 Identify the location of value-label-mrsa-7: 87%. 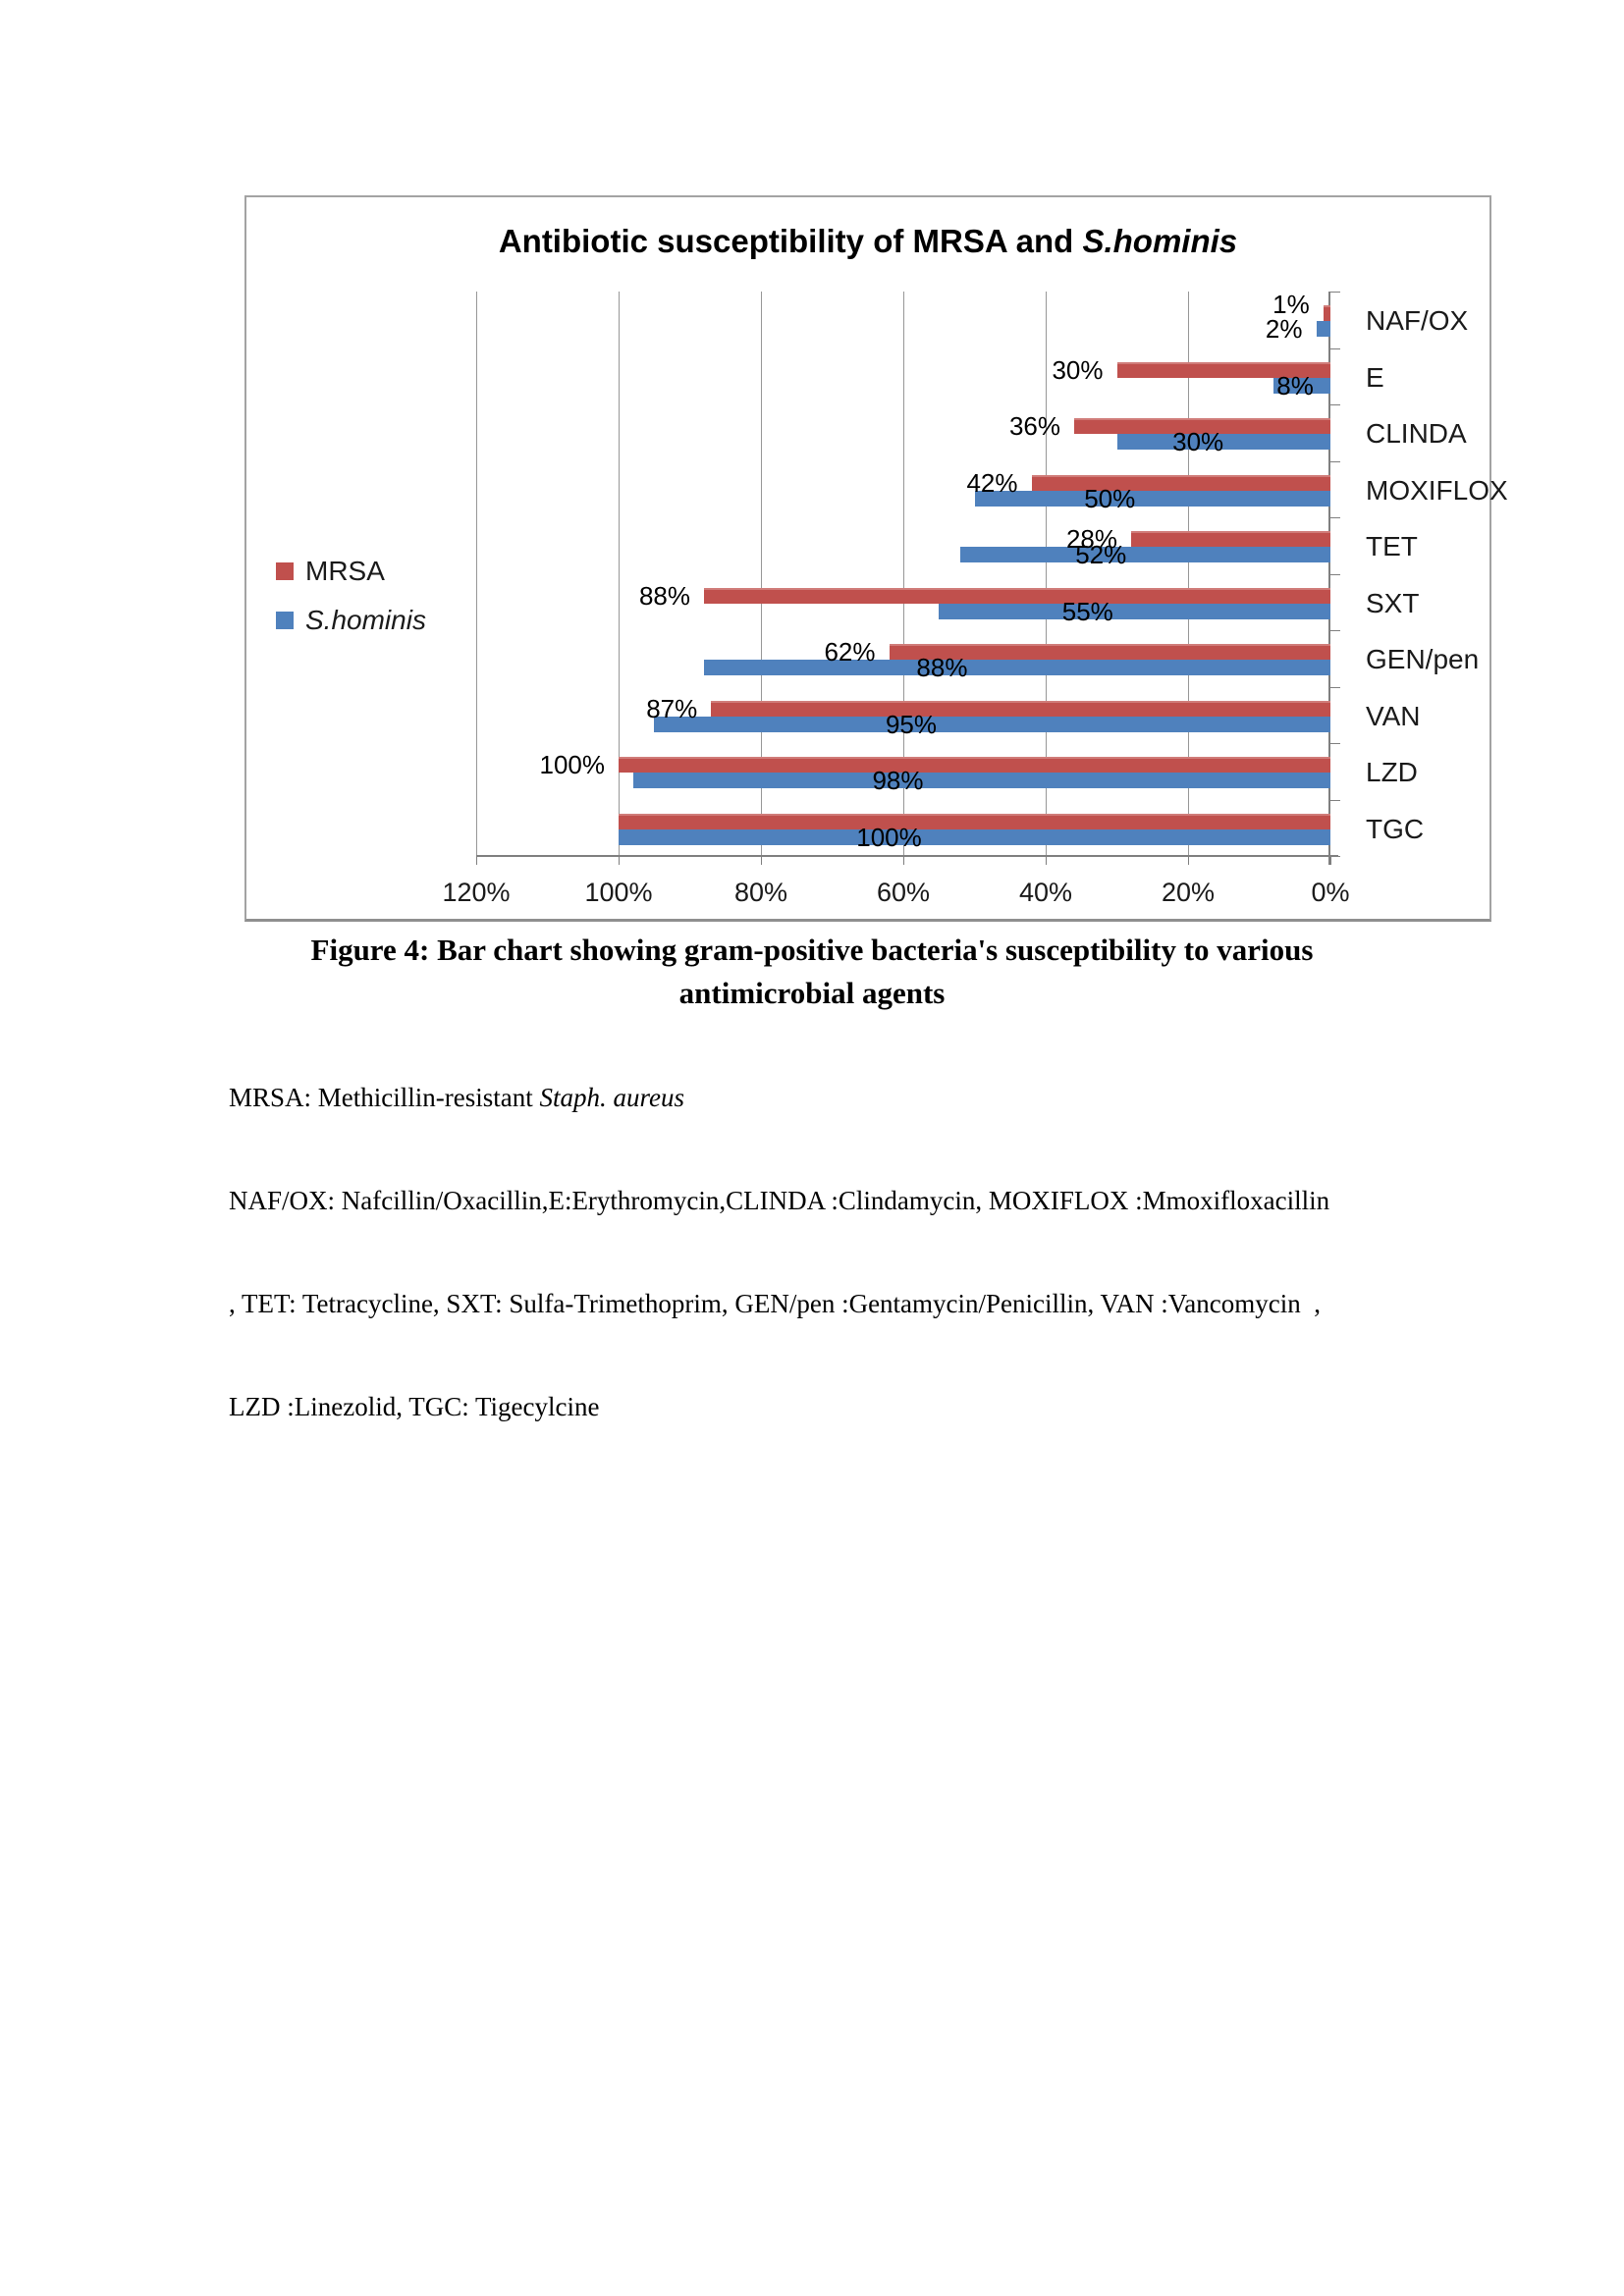
(672, 708).